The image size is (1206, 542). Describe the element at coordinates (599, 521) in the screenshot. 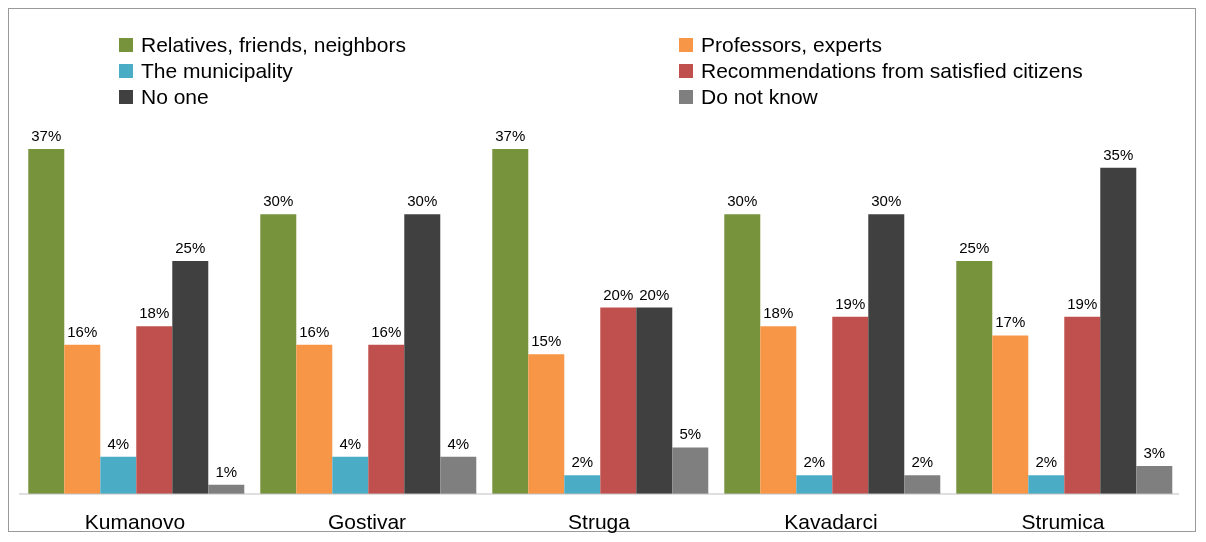

I see `x-tick-label: Struga` at that location.